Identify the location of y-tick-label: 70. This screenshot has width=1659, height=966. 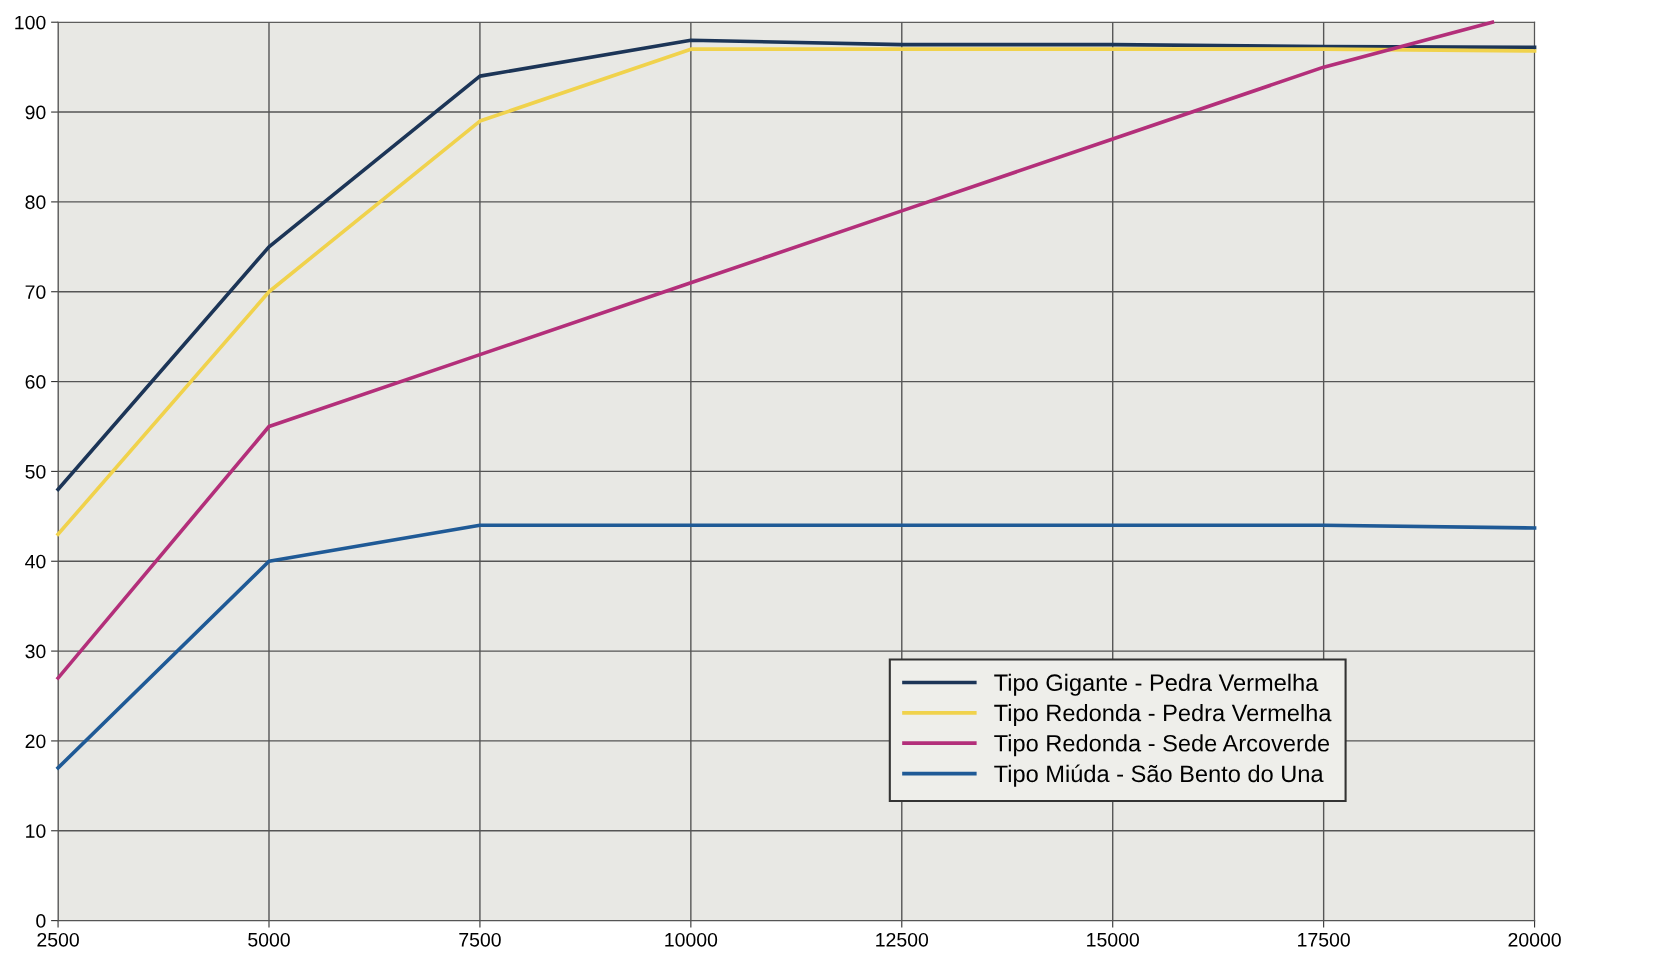
(35, 292).